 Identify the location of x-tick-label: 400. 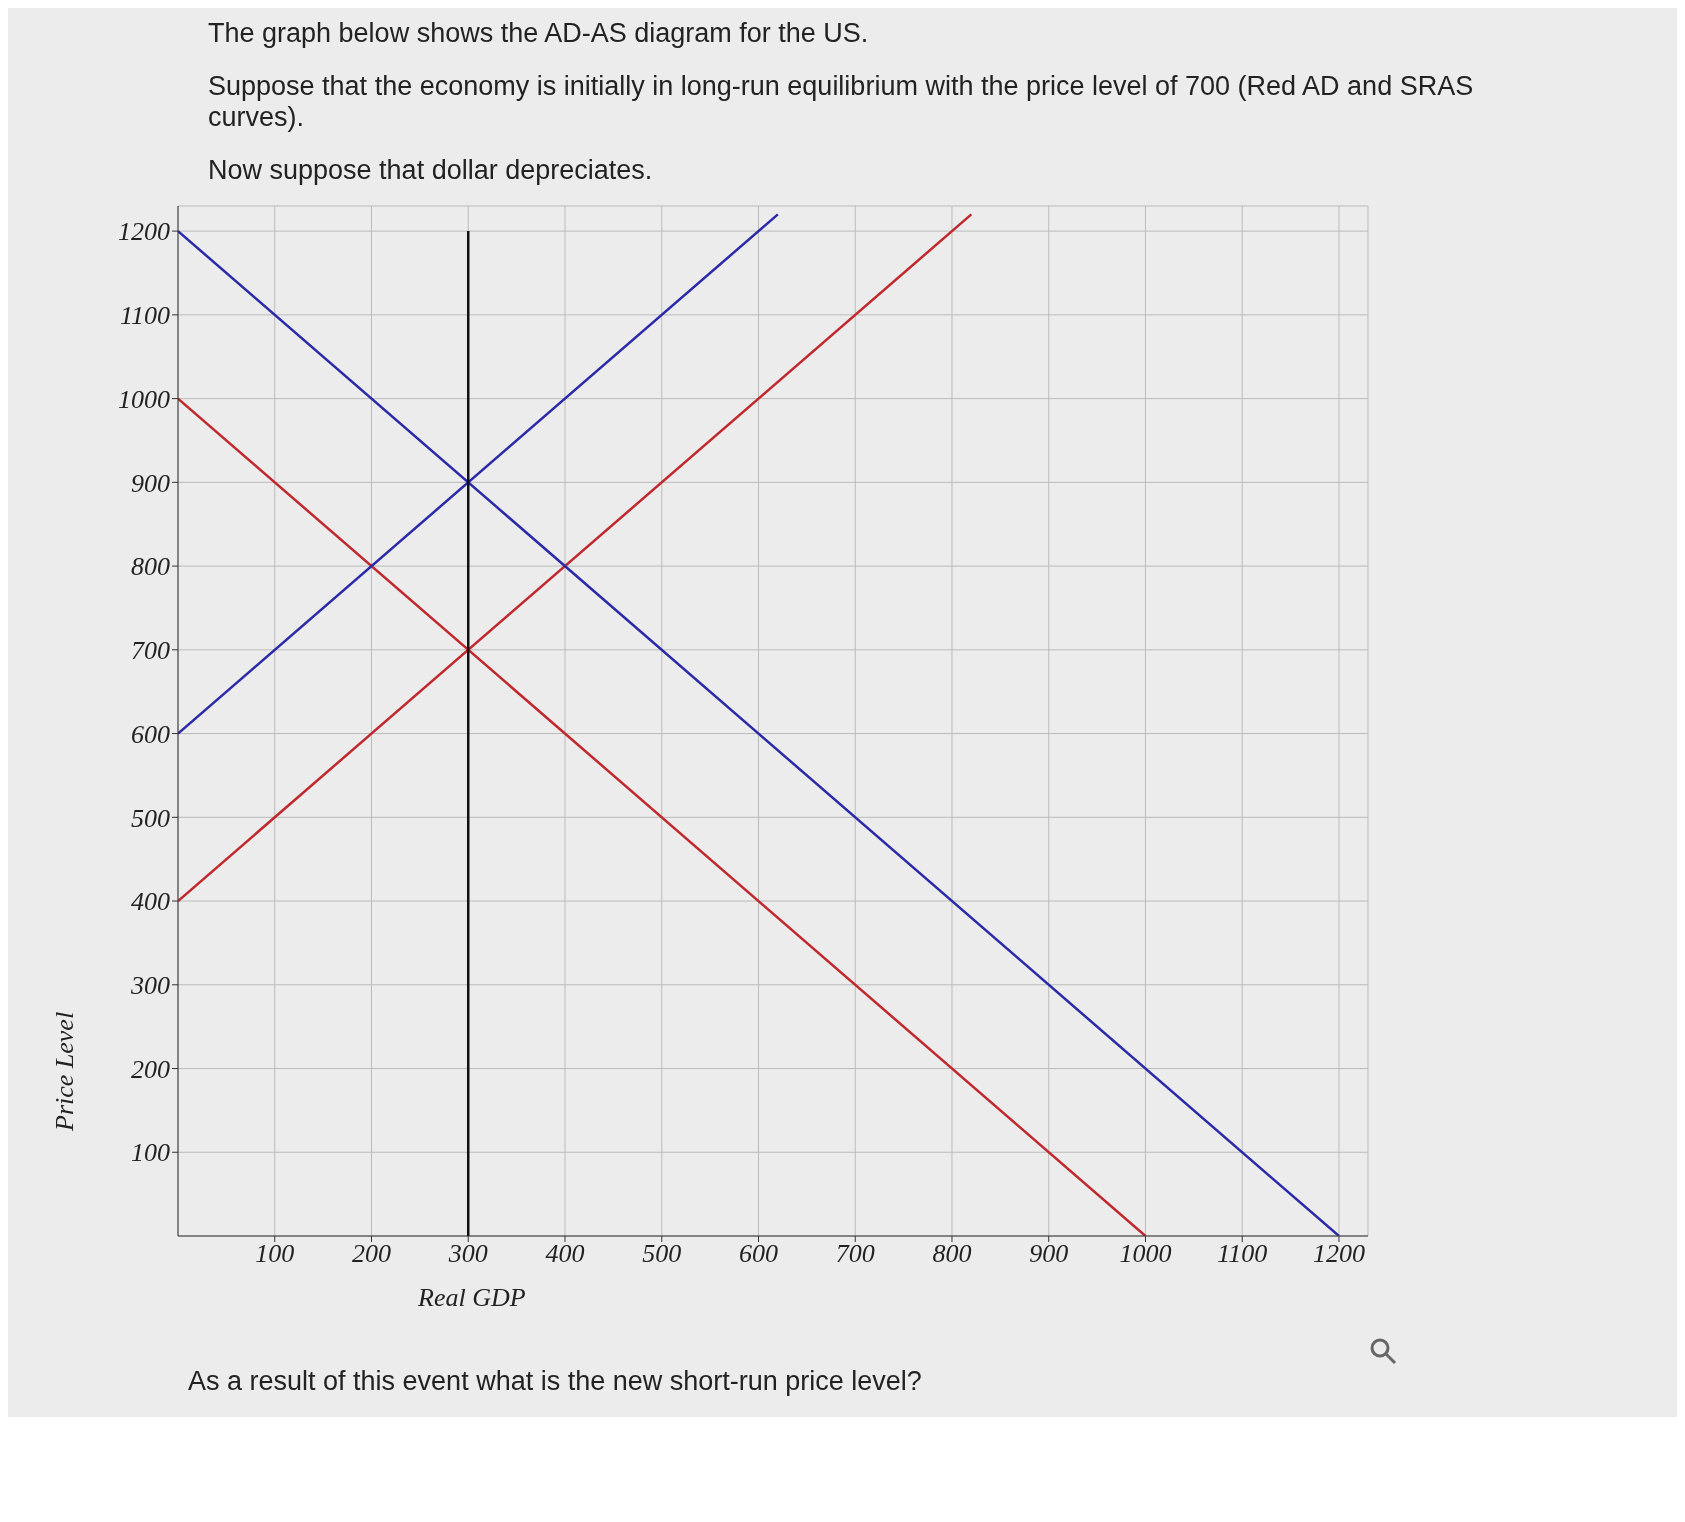
(565, 1254).